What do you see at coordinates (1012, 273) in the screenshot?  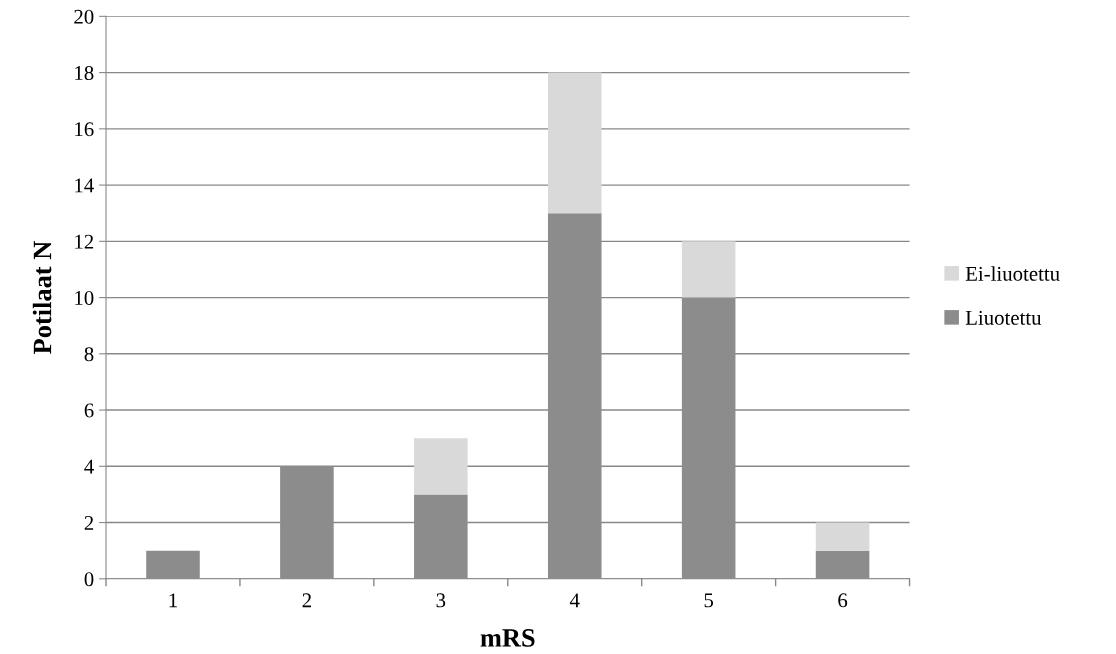 I see `legend-label: Ei-liuotettu` at bounding box center [1012, 273].